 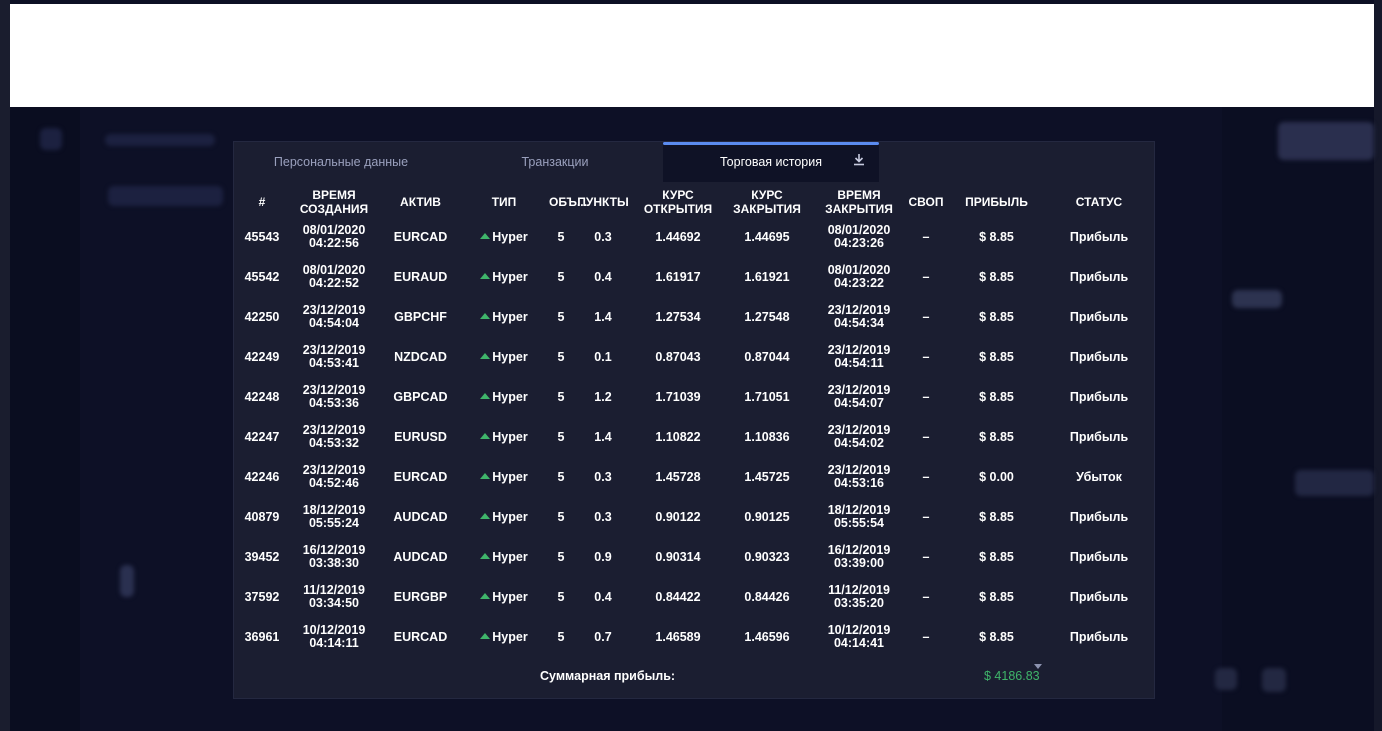 I want to click on closed-clock: 03:35:20, so click(x=859, y=603).